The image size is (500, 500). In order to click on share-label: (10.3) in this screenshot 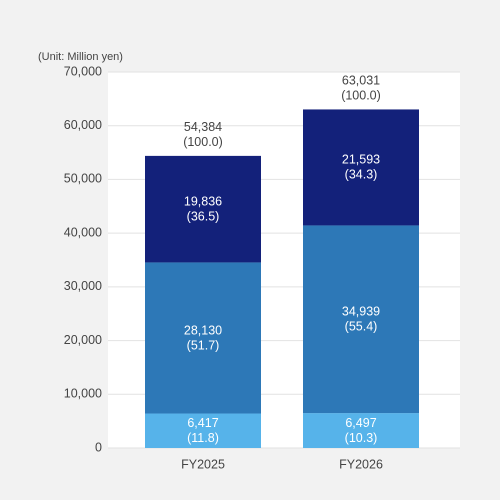, I will do `click(361, 438)`.